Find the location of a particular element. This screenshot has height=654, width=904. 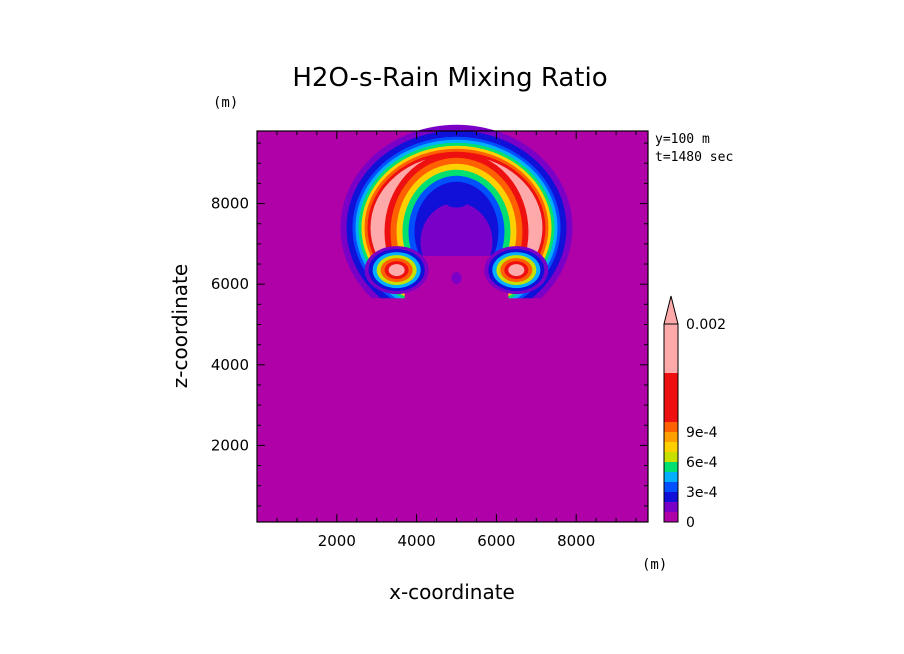

colorbar-tick-label: 6e-4 is located at coordinates (702, 463).